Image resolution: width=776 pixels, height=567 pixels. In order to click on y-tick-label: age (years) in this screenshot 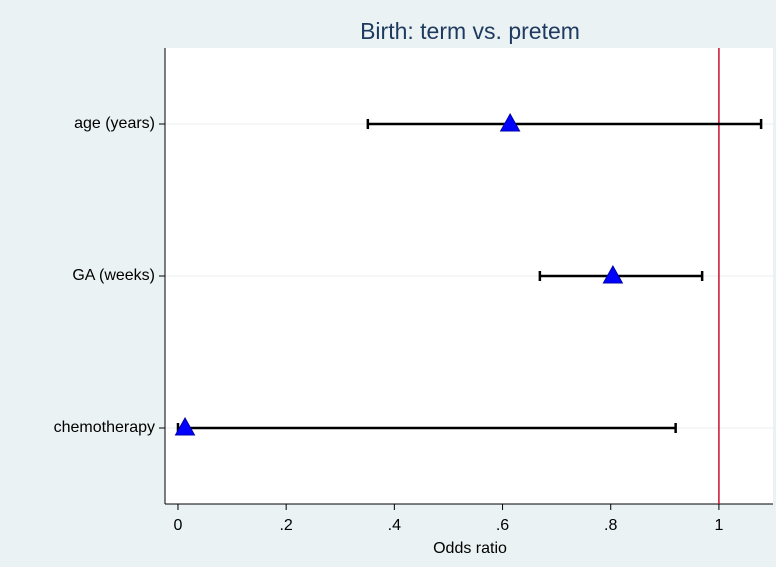, I will do `click(114, 123)`.